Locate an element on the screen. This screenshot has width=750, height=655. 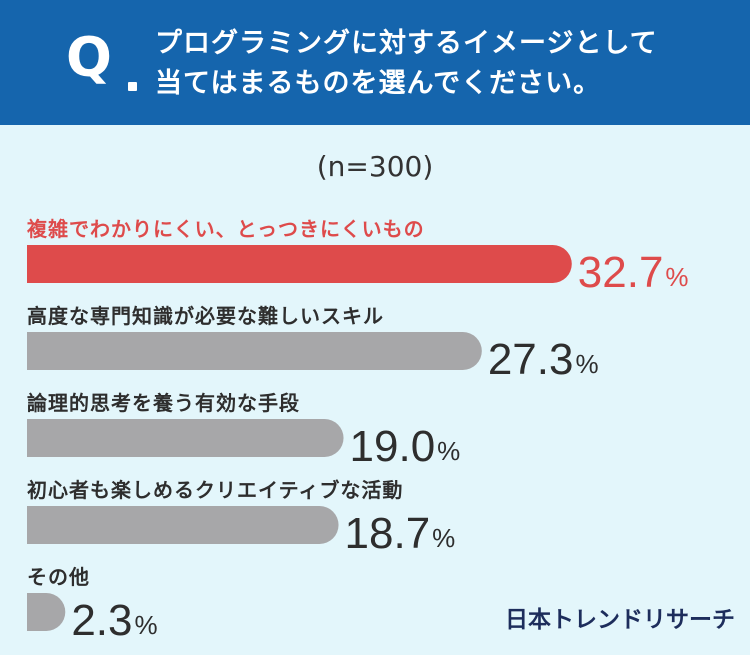
category-label: 高度な専門知識が必要な難しいスキル is located at coordinates (205, 316).